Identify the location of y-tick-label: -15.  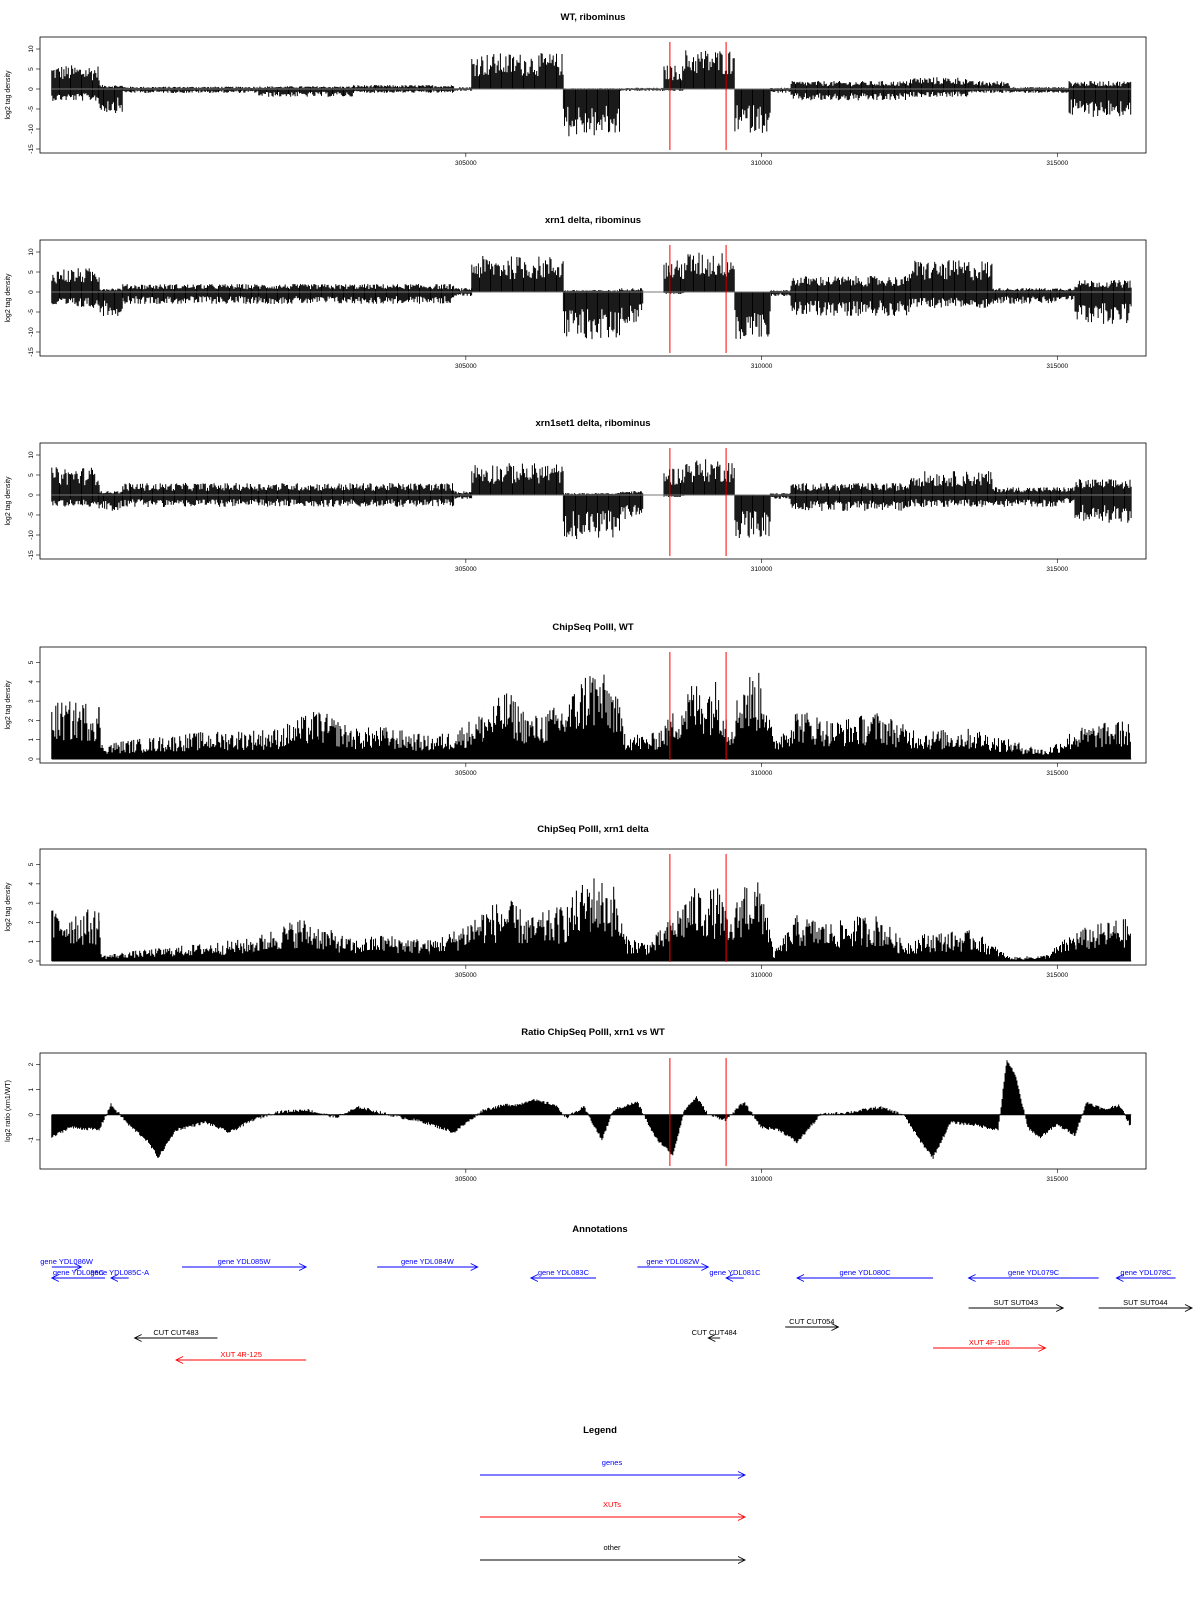
(31, 149).